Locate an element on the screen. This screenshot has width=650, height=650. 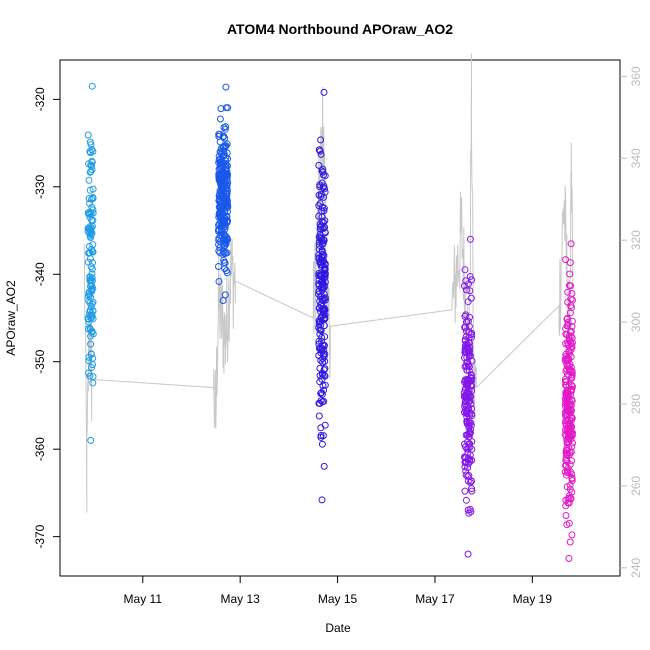
x-tick-label: May 13 is located at coordinates (240, 599).